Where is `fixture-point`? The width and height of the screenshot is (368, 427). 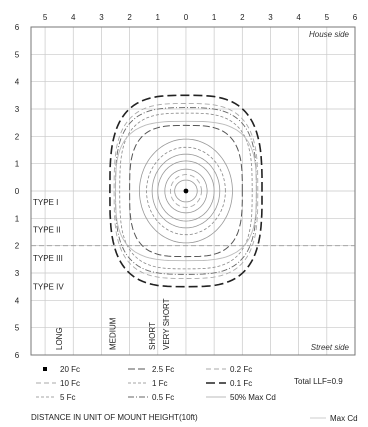 fixture-point is located at coordinates (186, 191).